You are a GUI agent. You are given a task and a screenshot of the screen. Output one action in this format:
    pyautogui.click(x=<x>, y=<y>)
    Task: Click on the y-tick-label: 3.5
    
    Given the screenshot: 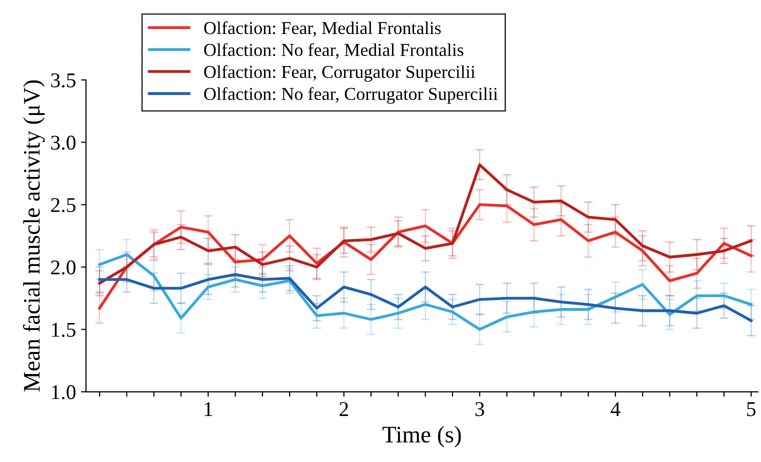 What is the action you would take?
    pyautogui.click(x=63, y=80)
    